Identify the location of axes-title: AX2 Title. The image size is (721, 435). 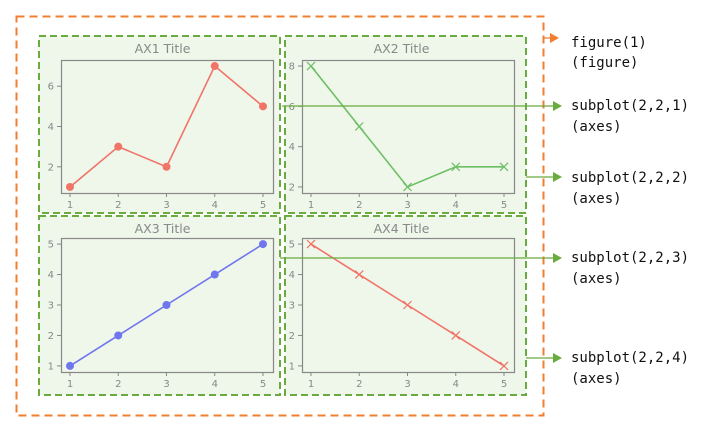
(402, 48).